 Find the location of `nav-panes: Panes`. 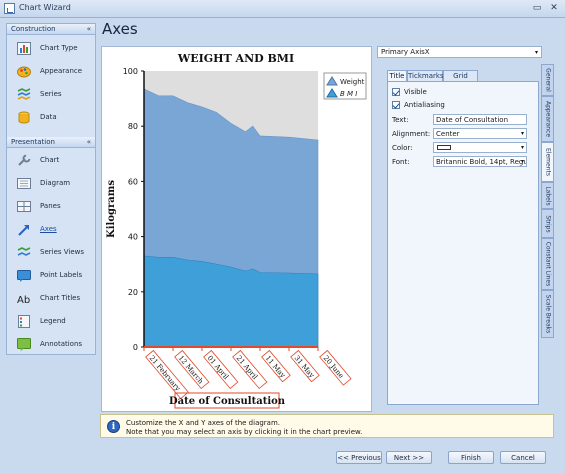

nav-panes: Panes is located at coordinates (51, 206).